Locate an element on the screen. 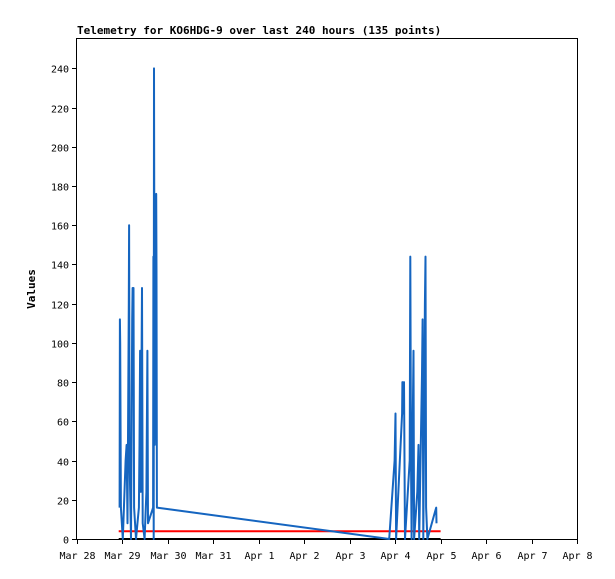 This screenshot has width=615, height=579. y-axis: 0 20 40 60 80 100 120 140 160 180 200 220 240 is located at coordinates (64, 306).